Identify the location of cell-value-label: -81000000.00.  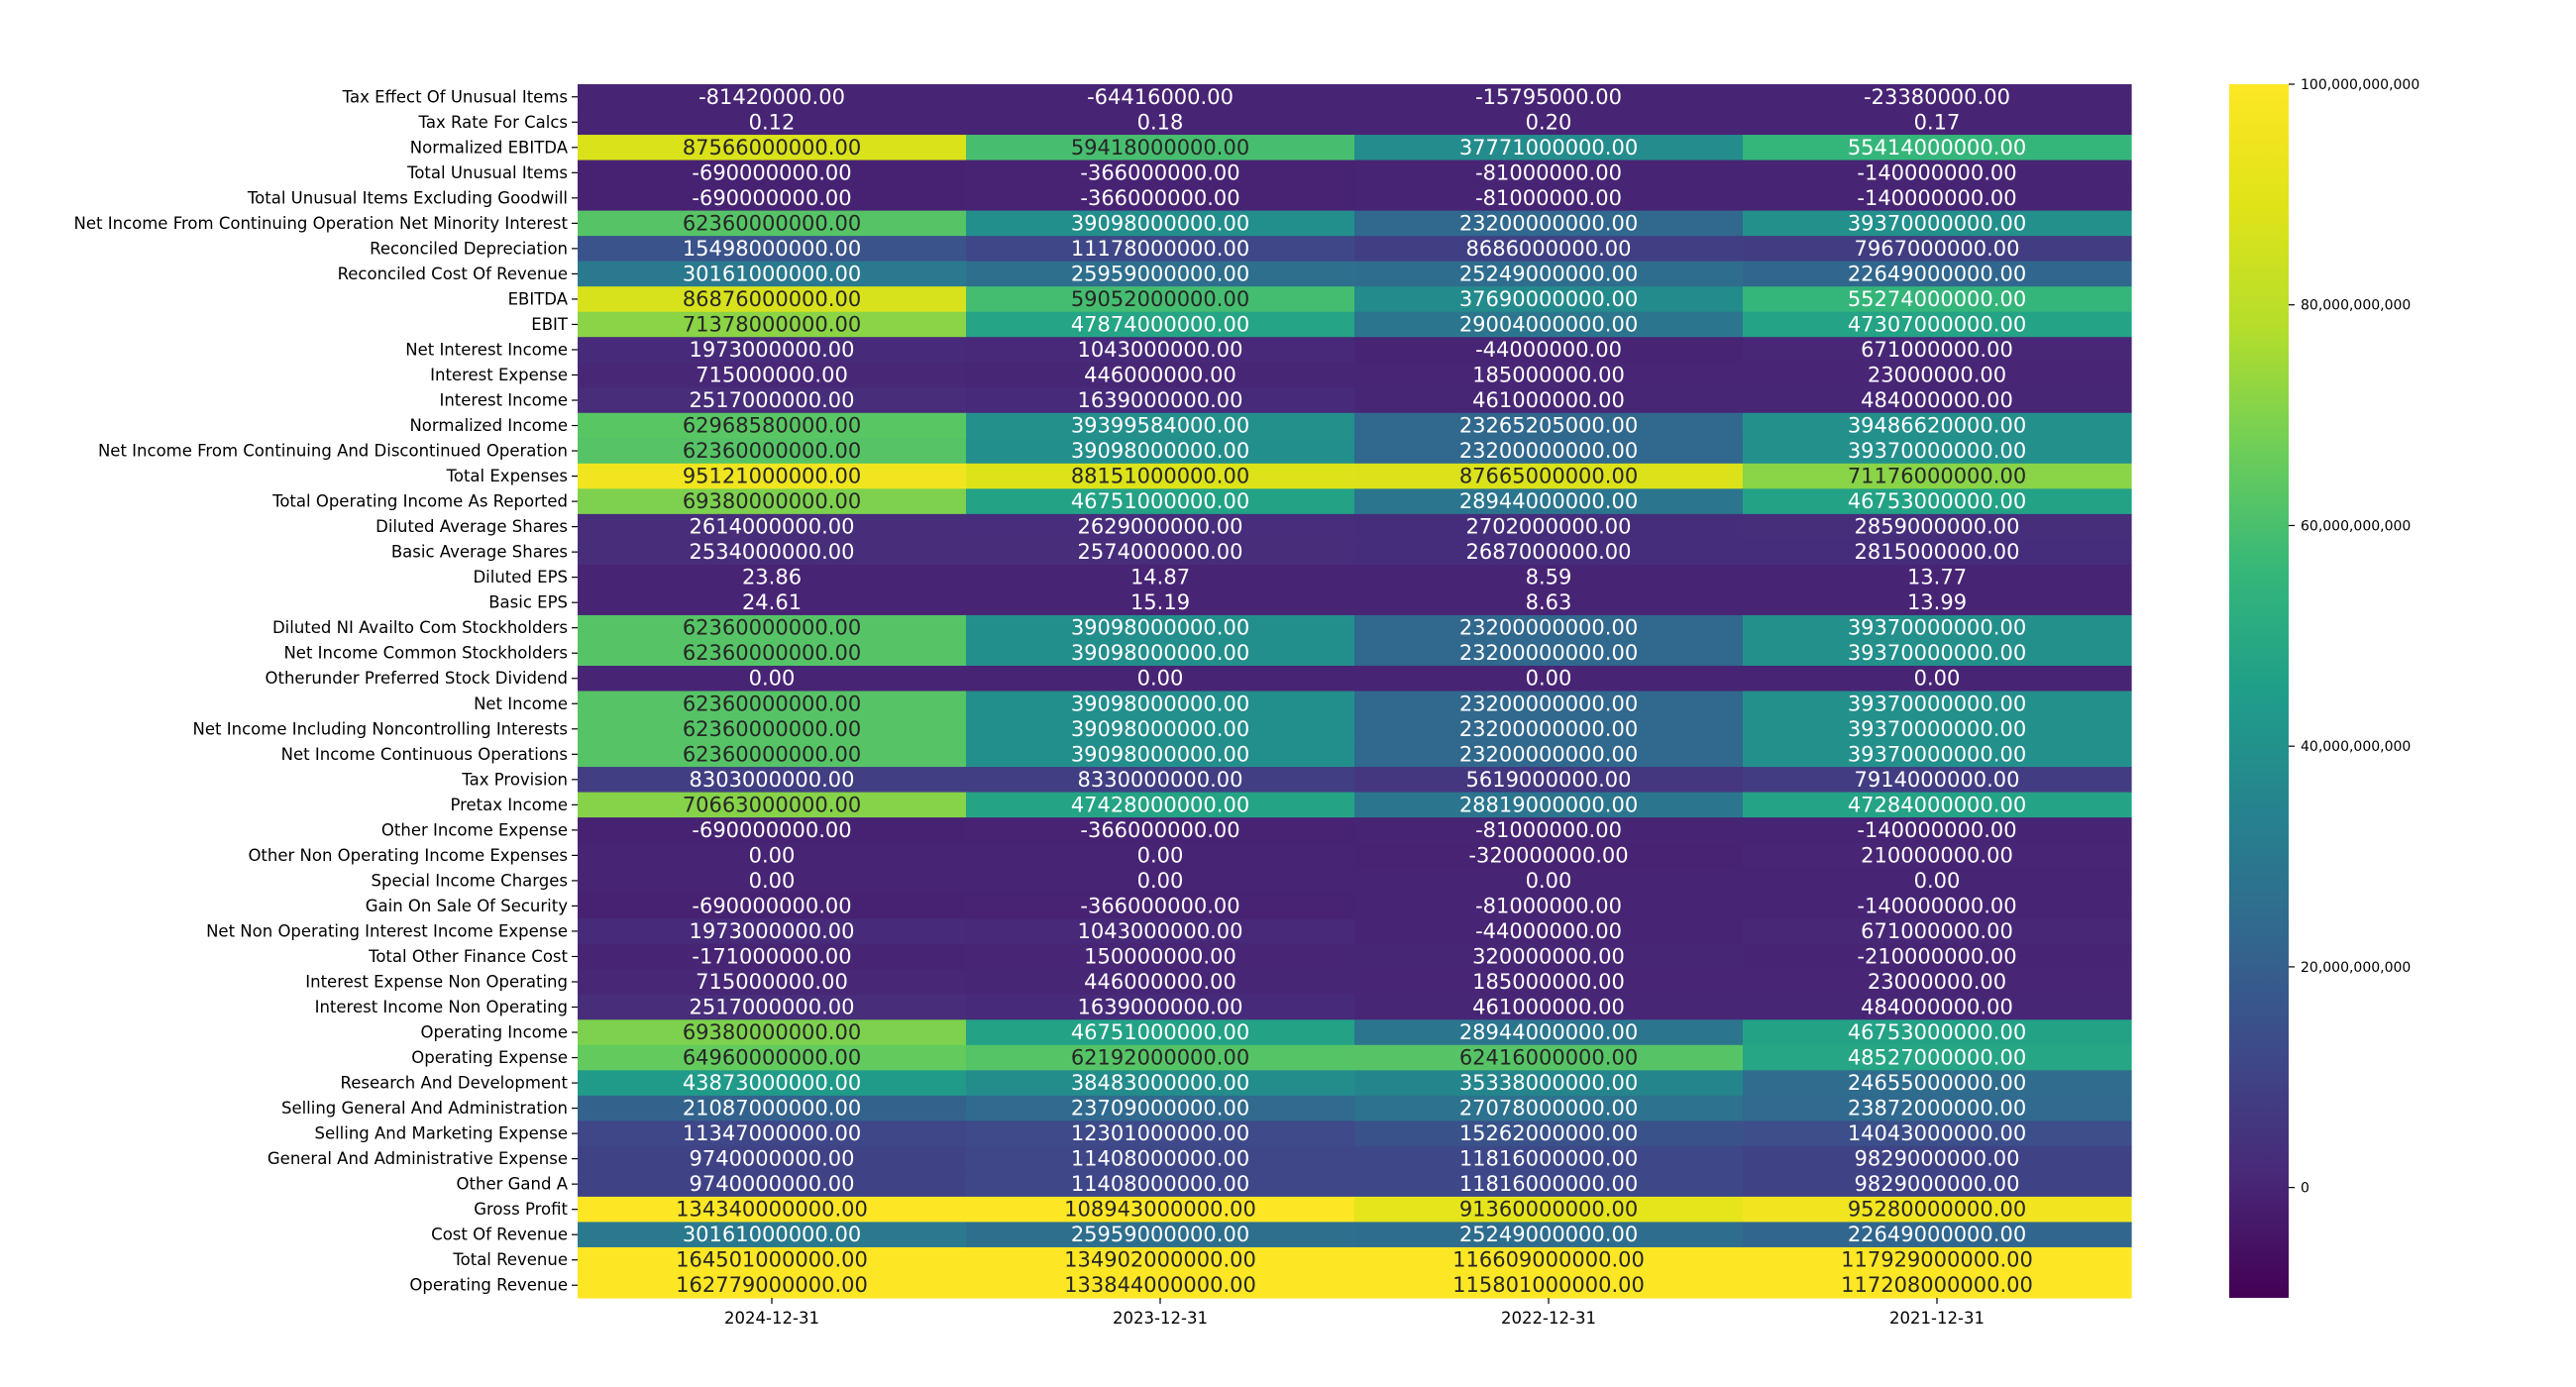
(1548, 172).